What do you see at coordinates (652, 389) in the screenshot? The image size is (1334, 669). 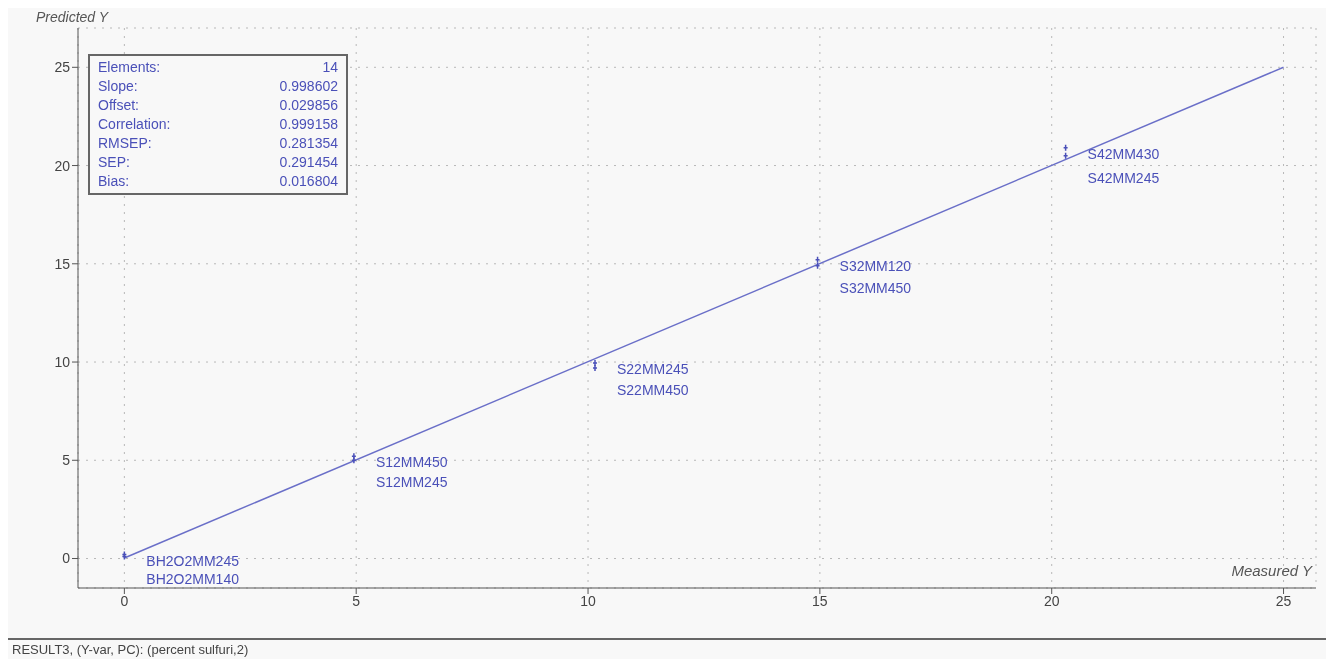 I see `annotation: S22MM450` at bounding box center [652, 389].